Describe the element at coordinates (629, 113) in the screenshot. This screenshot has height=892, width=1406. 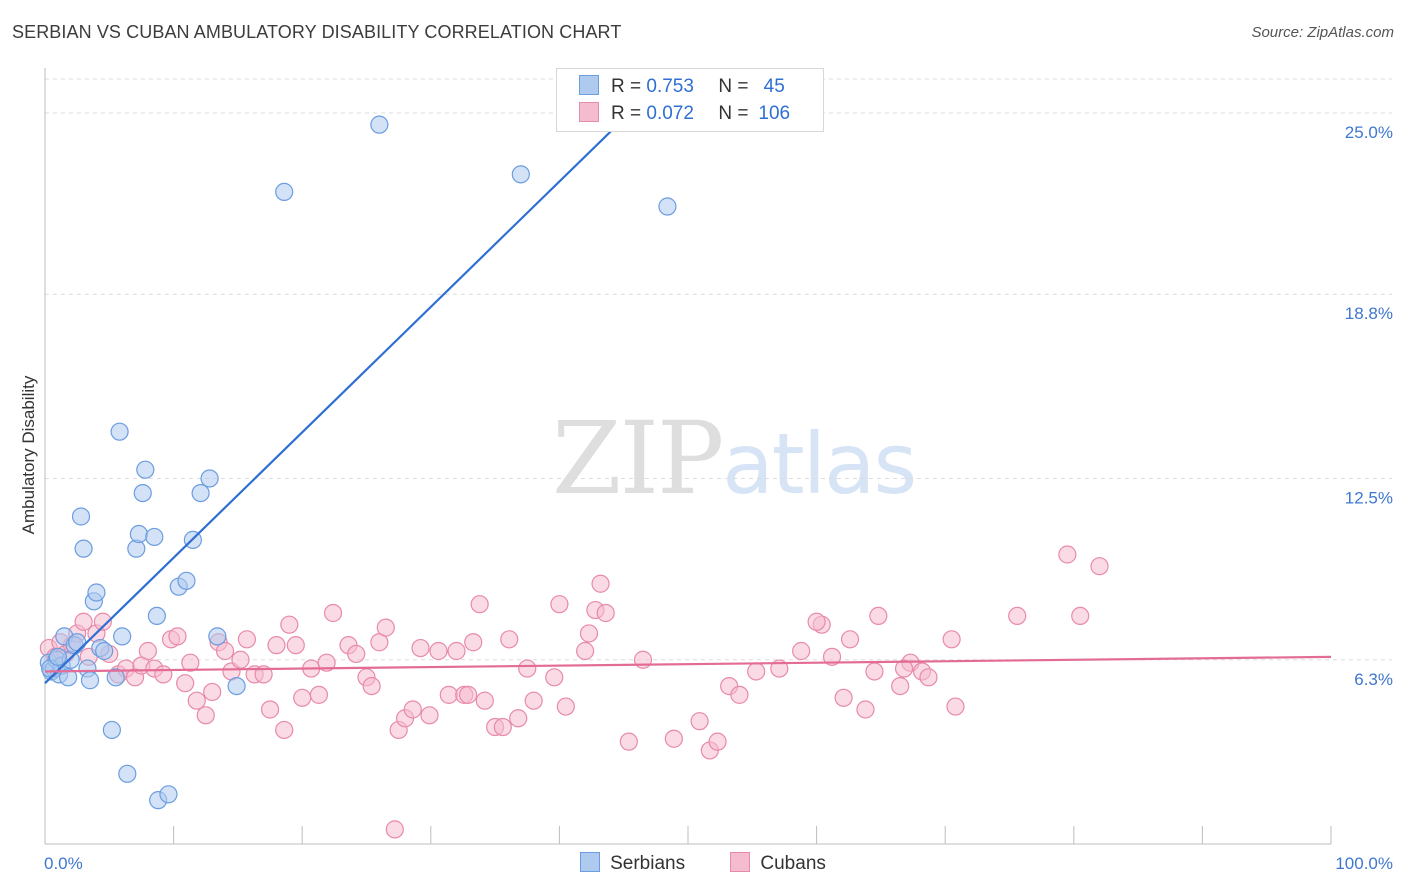
I see `legend-r-label: R =` at that location.